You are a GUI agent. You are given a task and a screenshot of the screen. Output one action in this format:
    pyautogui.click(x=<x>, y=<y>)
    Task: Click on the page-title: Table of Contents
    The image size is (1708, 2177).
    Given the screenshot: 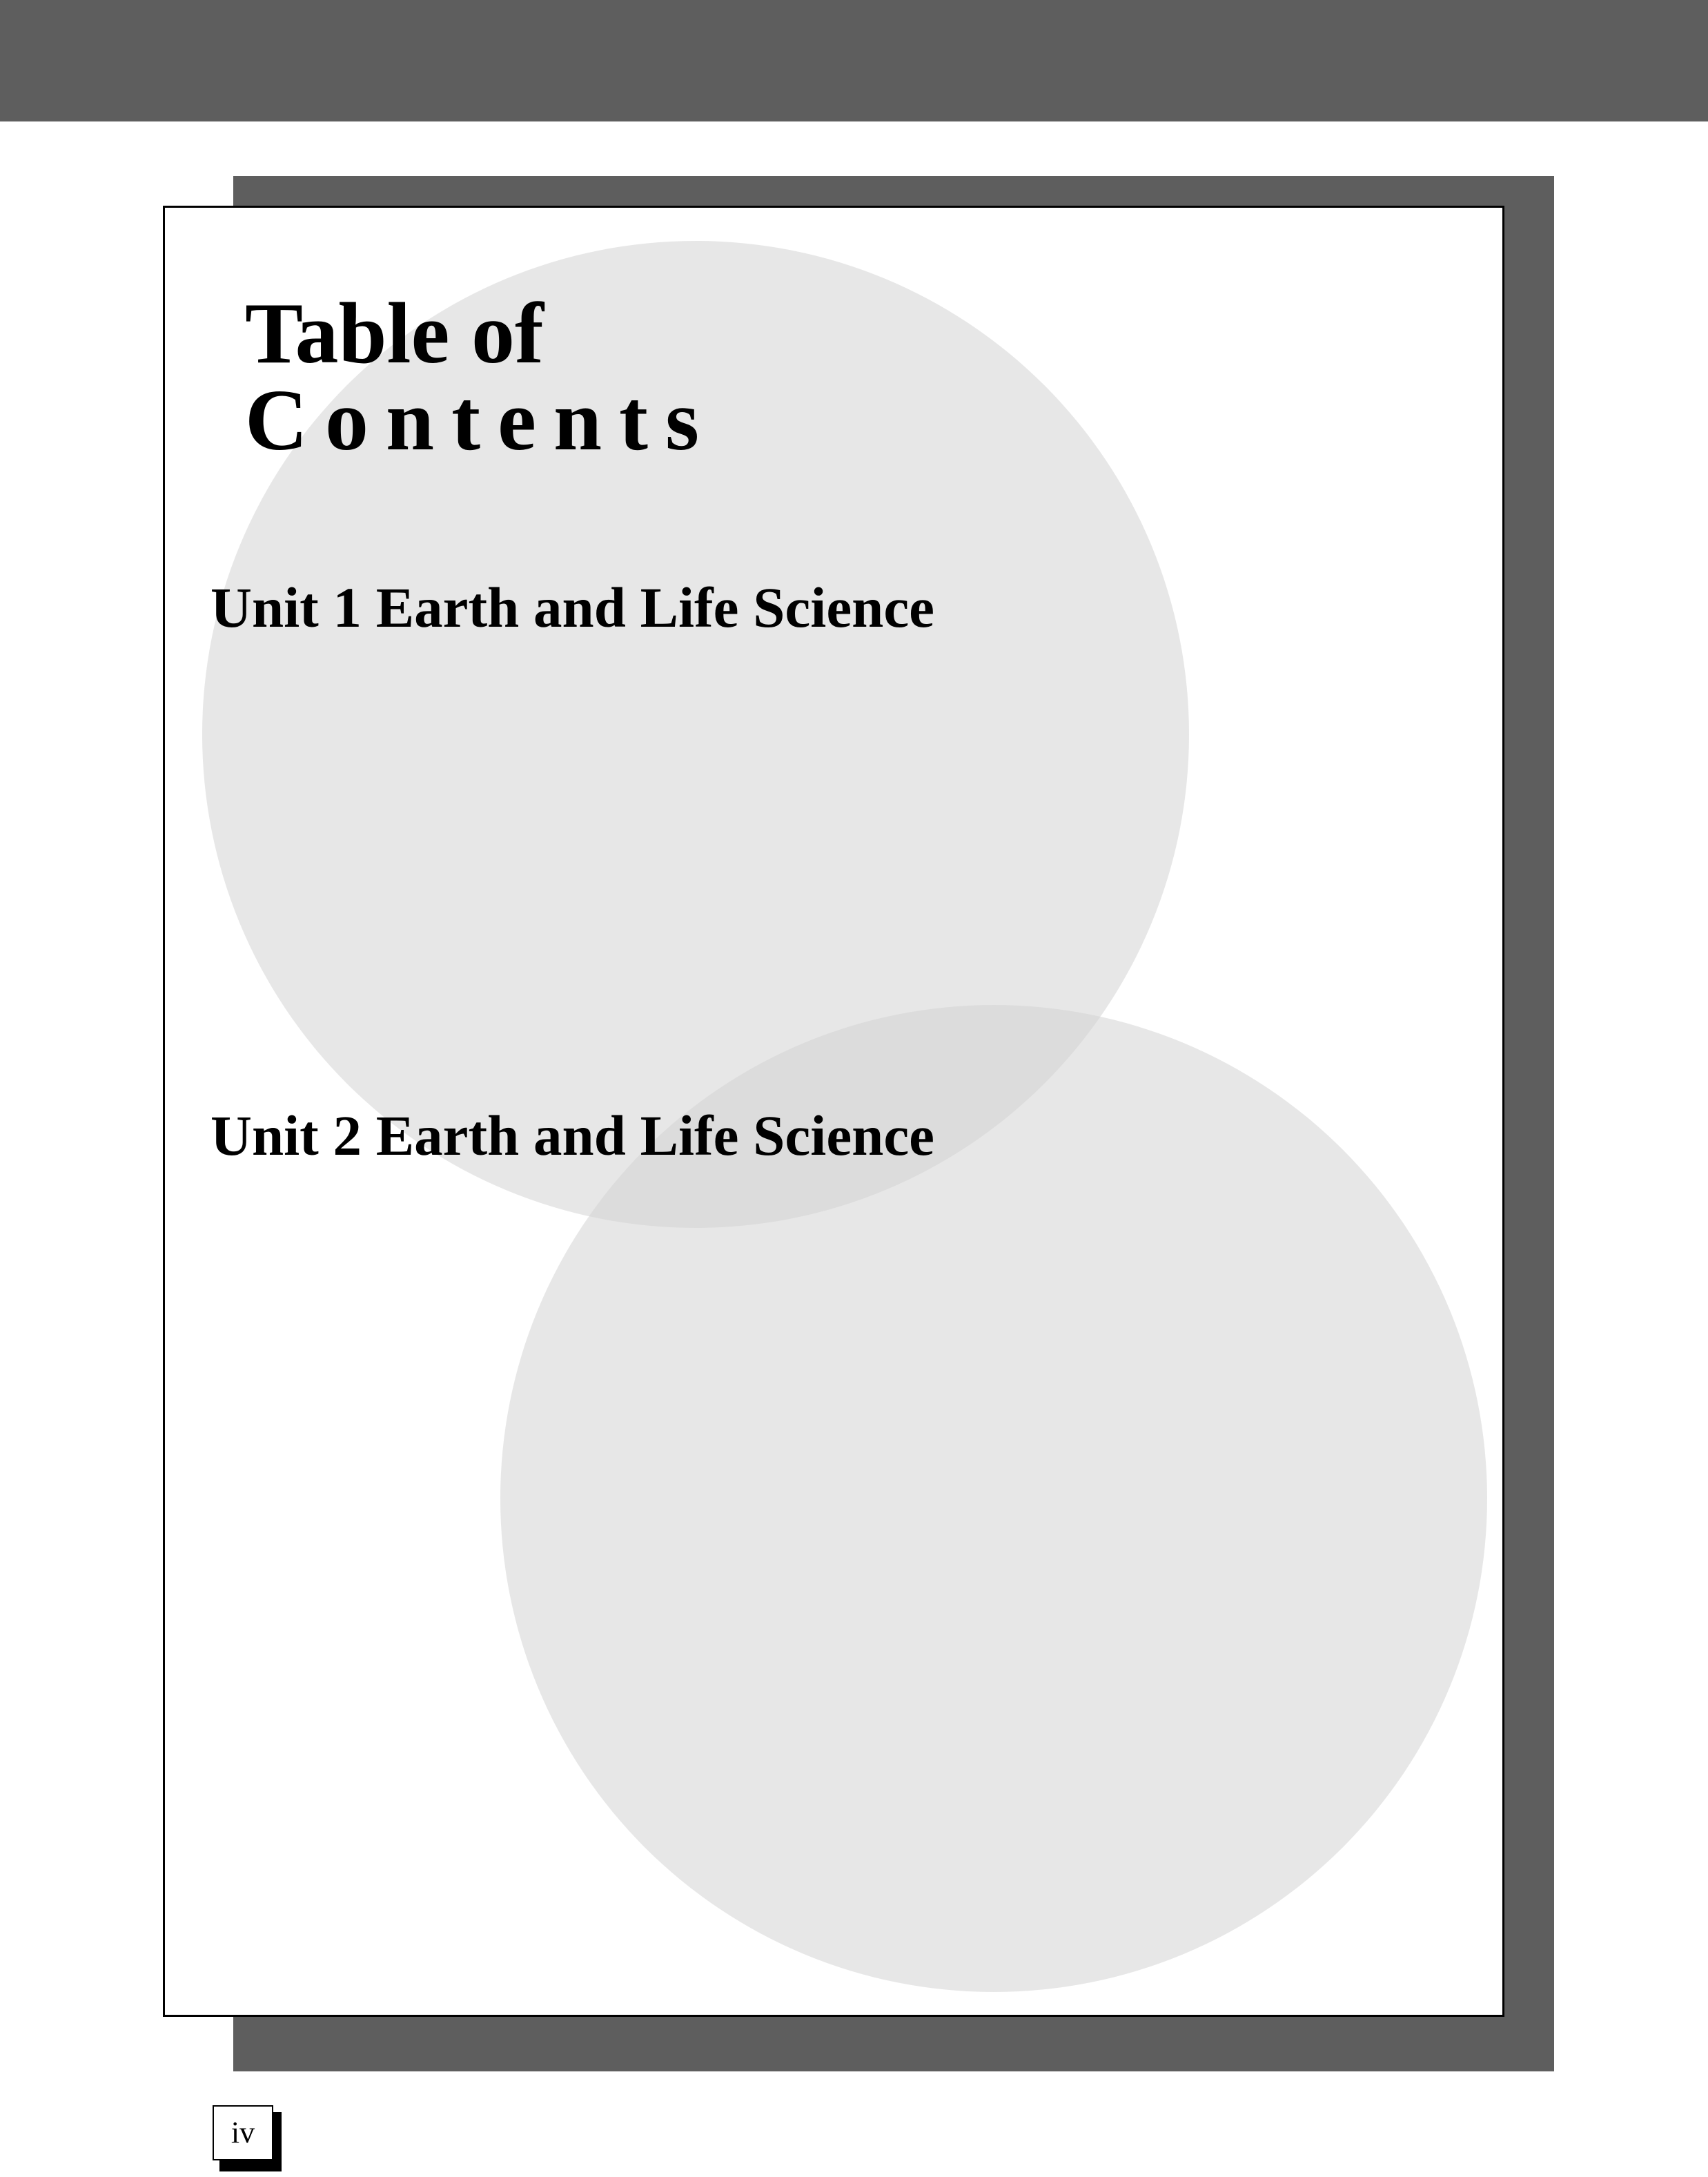 What is the action you would take?
    pyautogui.click(x=480, y=378)
    